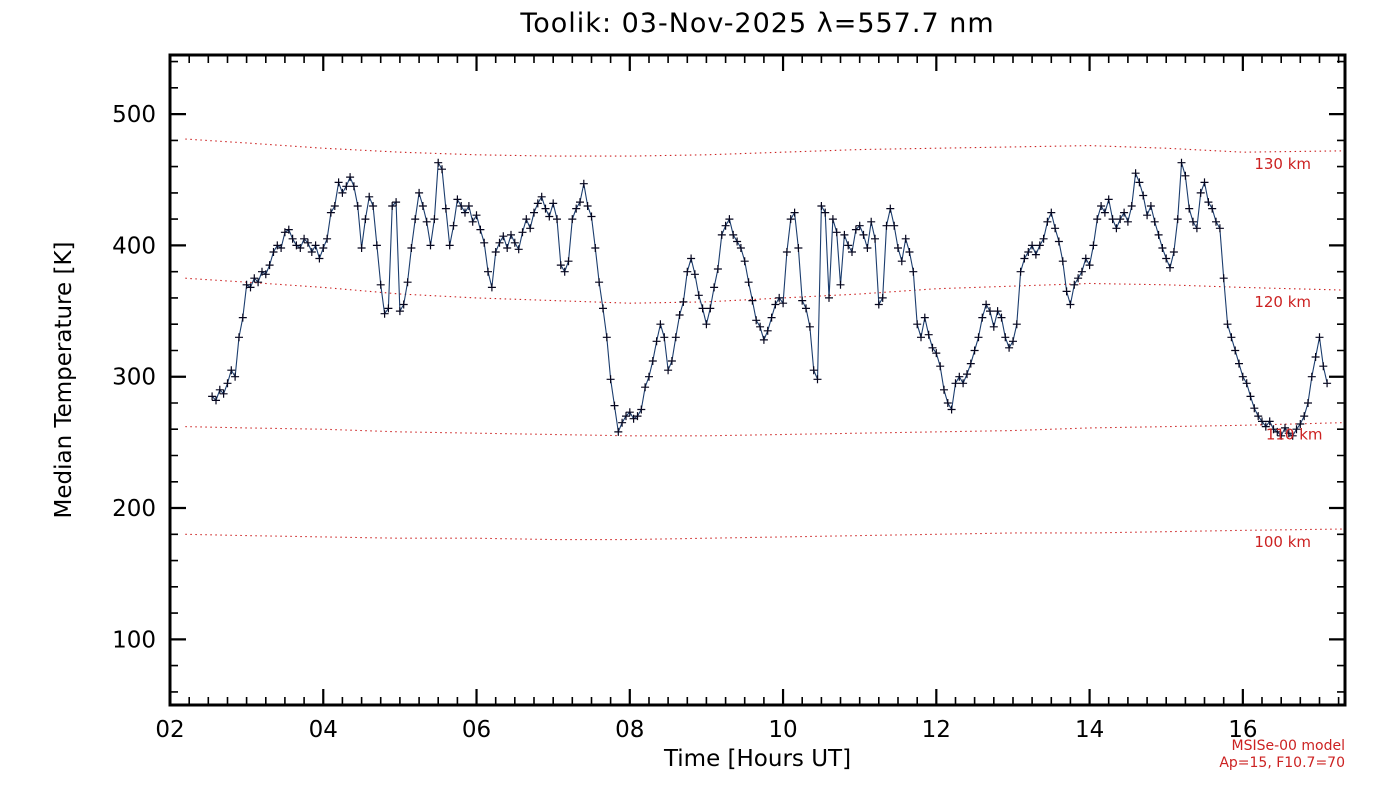 The height and width of the screenshot is (800, 1400). Describe the element at coordinates (764, 290) in the screenshot. I see `model-curve-120-km` at that location.